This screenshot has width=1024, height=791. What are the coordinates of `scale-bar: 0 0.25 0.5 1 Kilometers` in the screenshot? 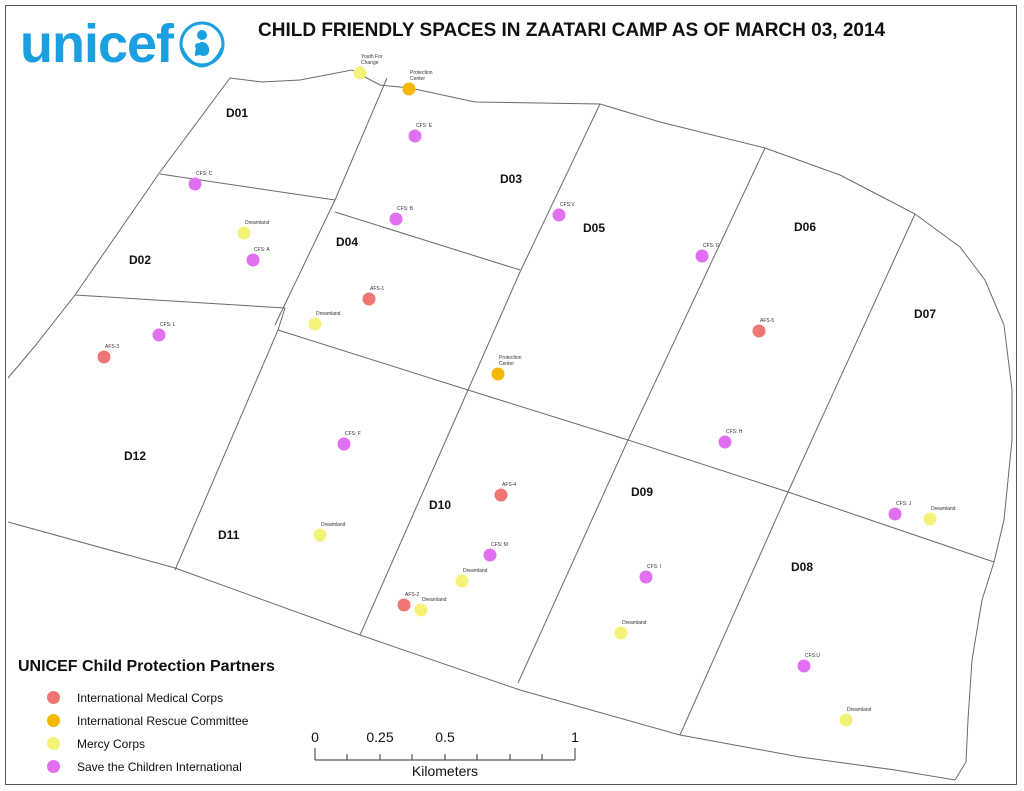 It's located at (450, 756).